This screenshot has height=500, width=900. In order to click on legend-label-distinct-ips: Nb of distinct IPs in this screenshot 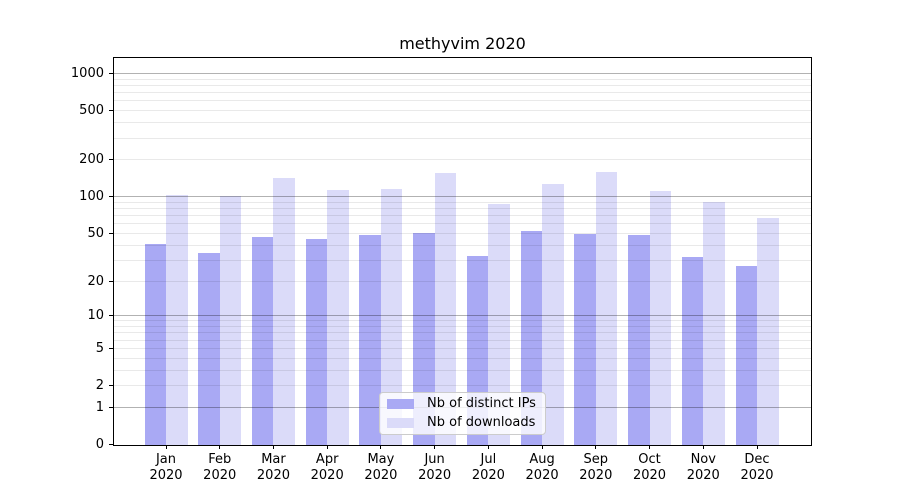, I will do `click(481, 403)`.